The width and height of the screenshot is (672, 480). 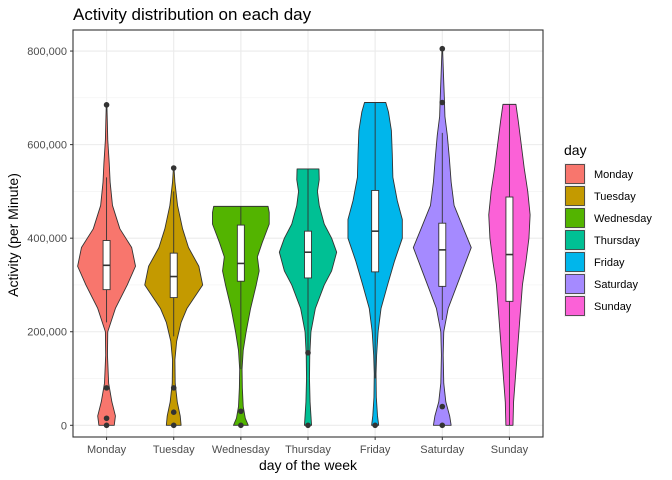 What do you see at coordinates (308, 465) in the screenshot?
I see `x-axis-title: day of the week` at bounding box center [308, 465].